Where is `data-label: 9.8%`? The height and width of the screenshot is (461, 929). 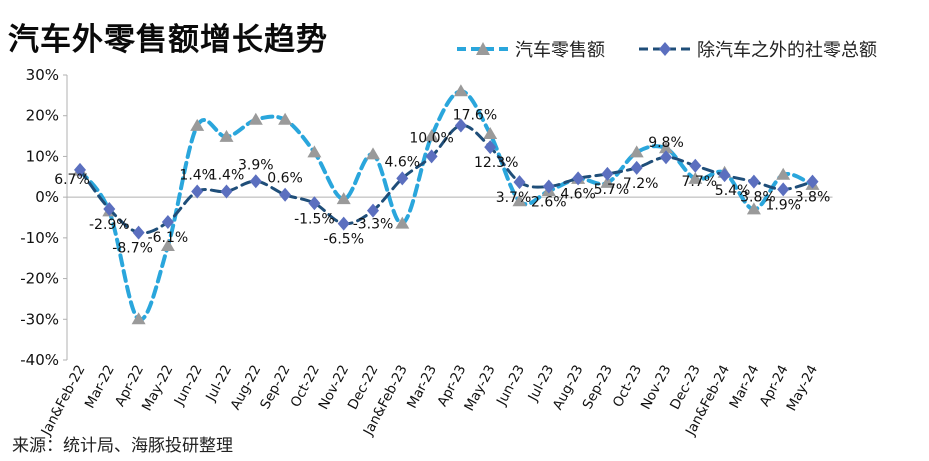
data-label: 9.8% is located at coordinates (666, 143).